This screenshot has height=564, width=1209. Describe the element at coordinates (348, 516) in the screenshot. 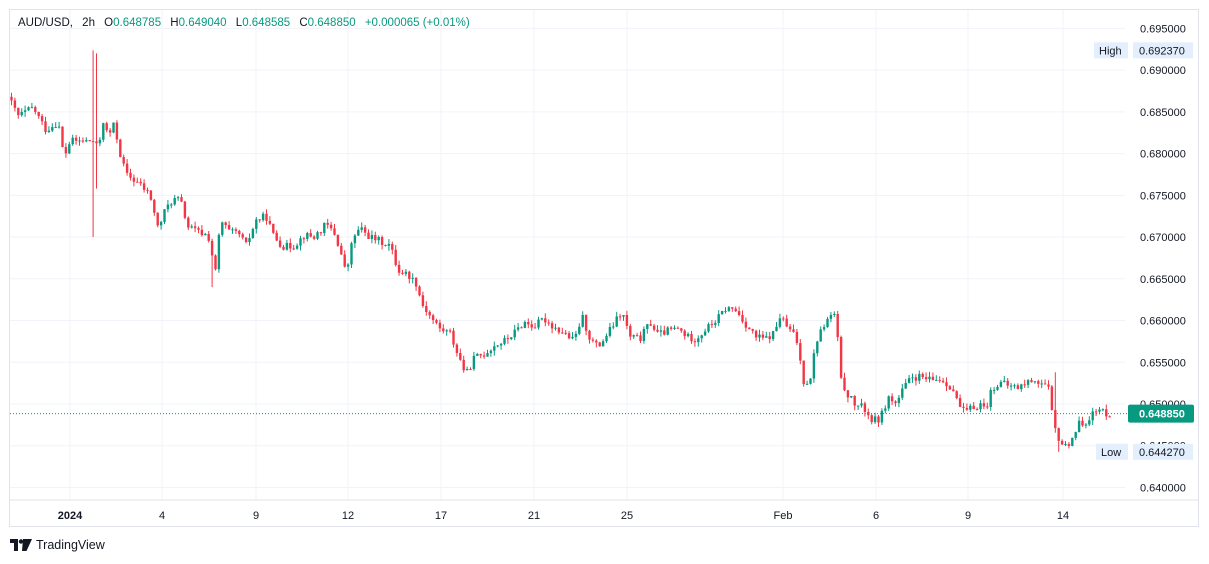

I see `x-axis-tick-label: 12` at that location.